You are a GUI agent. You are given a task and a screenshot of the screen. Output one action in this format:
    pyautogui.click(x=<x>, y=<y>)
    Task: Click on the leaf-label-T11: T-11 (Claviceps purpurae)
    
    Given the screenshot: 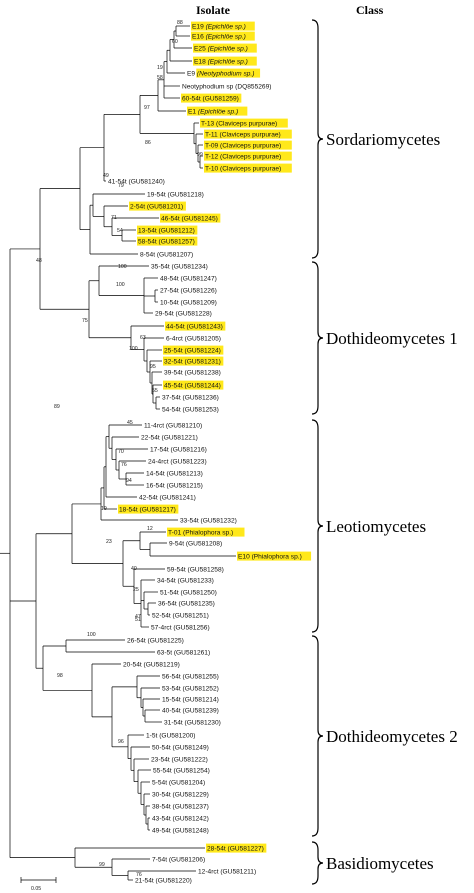 What is the action you would take?
    pyautogui.click(x=243, y=134)
    